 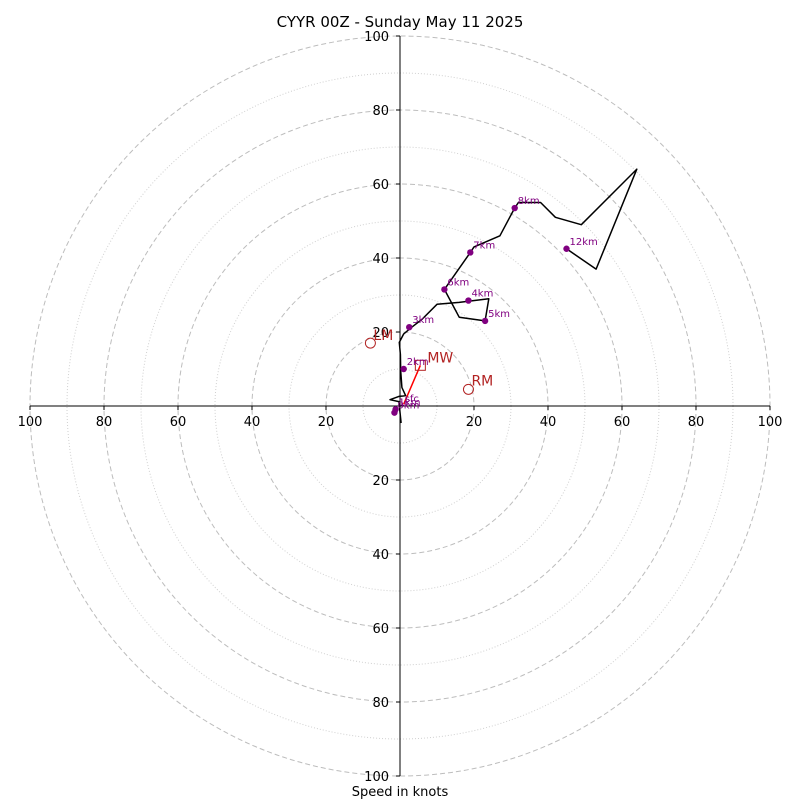 I want to click on storm-motion-vectors: sfc MW LM RM, so click(x=428, y=366).